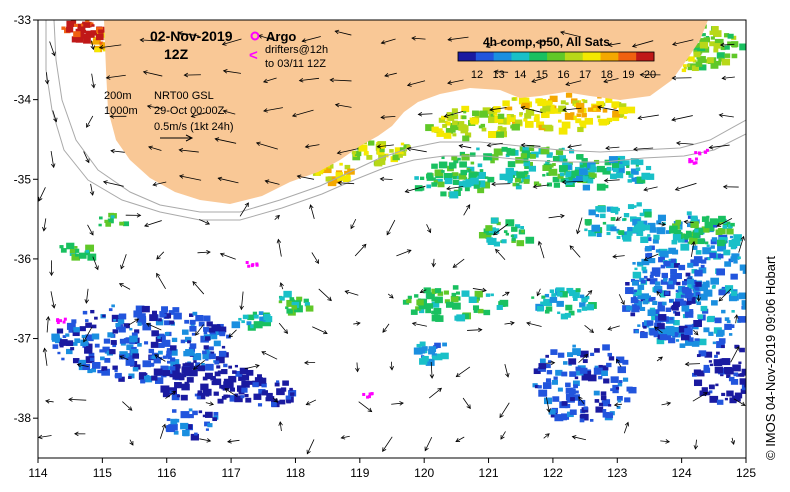 The width and height of the screenshot is (790, 492). What do you see at coordinates (607, 75) in the screenshot?
I see `colorbar-tick-label: 18` at bounding box center [607, 75].